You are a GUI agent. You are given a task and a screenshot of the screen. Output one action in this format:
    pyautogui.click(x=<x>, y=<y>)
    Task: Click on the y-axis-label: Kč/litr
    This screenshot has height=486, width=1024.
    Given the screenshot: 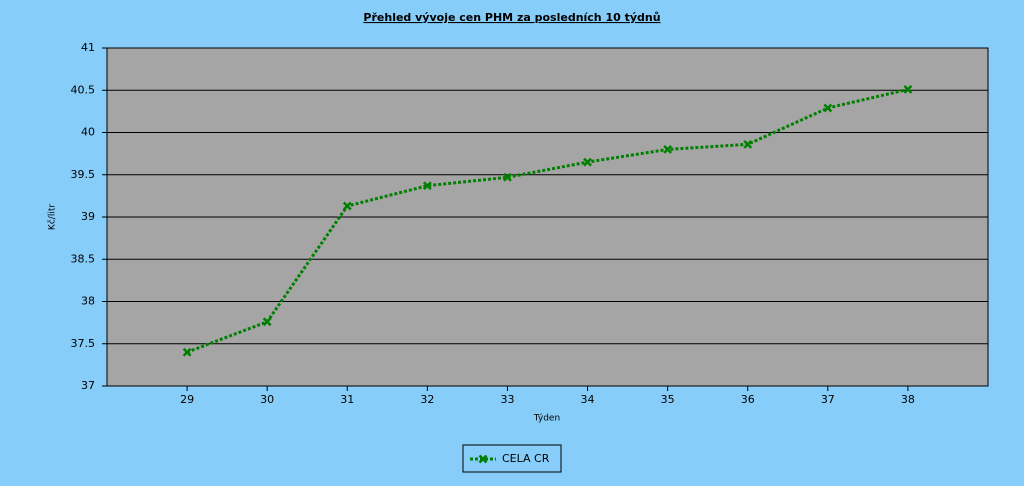 What is the action you would take?
    pyautogui.click(x=52, y=217)
    